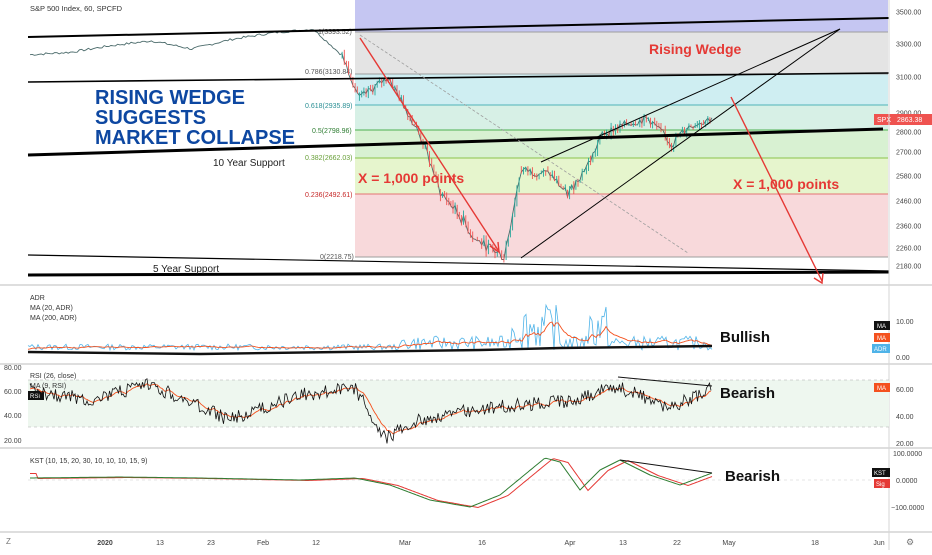  Describe the element at coordinates (909, 120) in the screenshot. I see `spx-badge-value: 2863.38` at that location.